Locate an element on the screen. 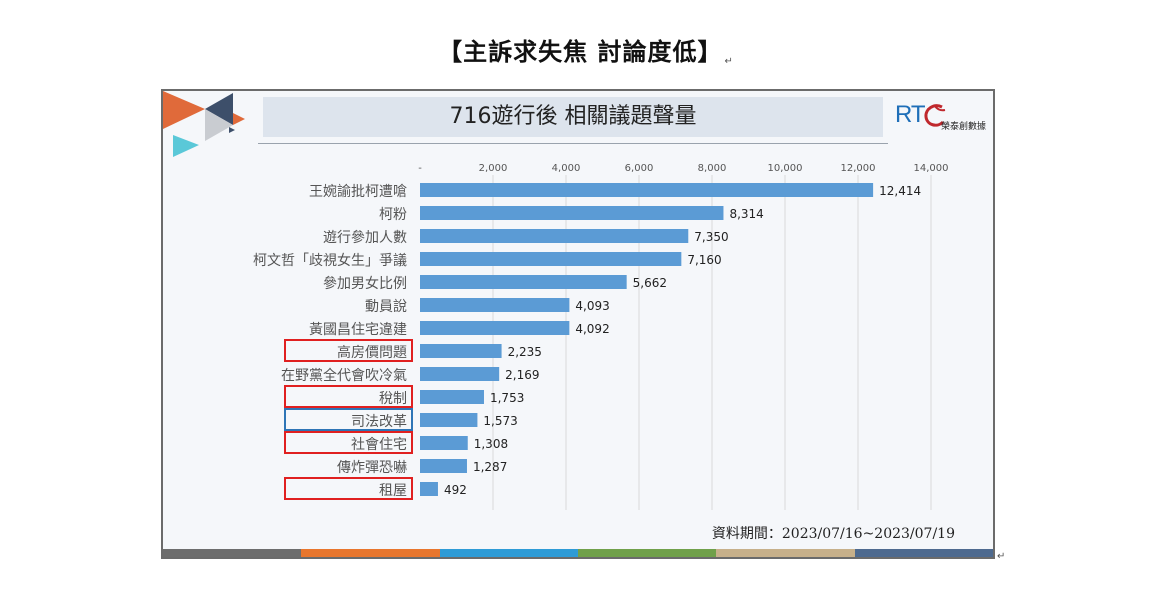 This screenshot has height=611, width=1172. deco-triangle-navy is located at coordinates (219, 109).